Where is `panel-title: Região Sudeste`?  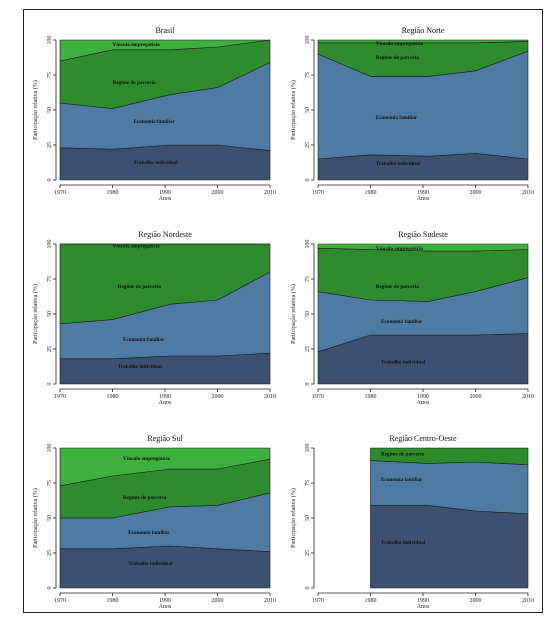 panel-title: Região Sudeste is located at coordinates (423, 234).